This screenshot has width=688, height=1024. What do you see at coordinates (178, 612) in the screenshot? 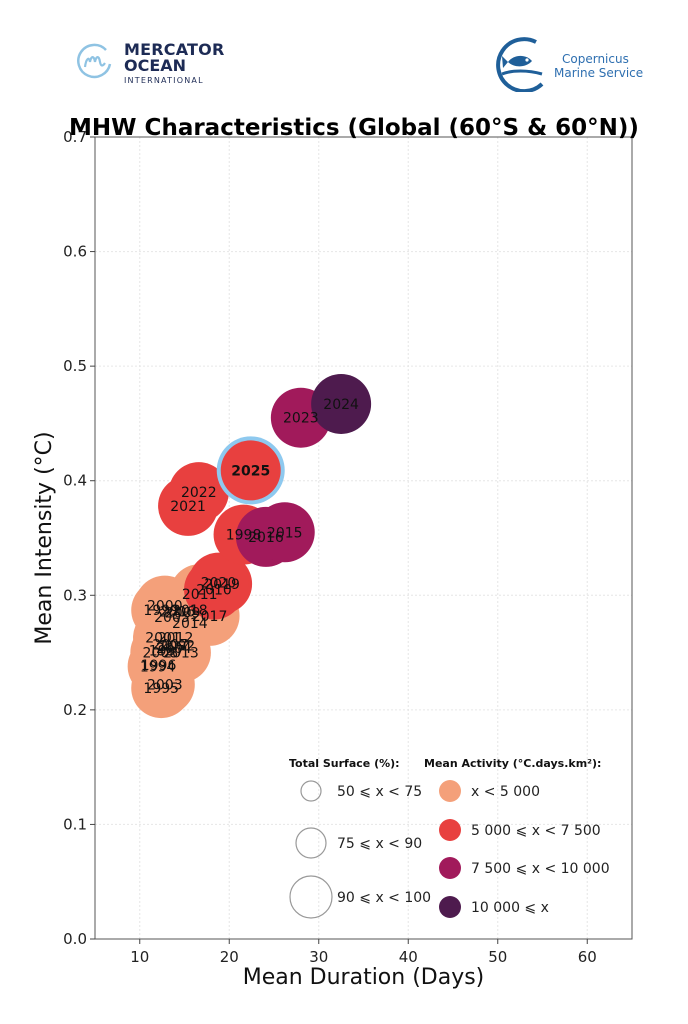
I see `point-label-2006: 2006` at bounding box center [178, 612].